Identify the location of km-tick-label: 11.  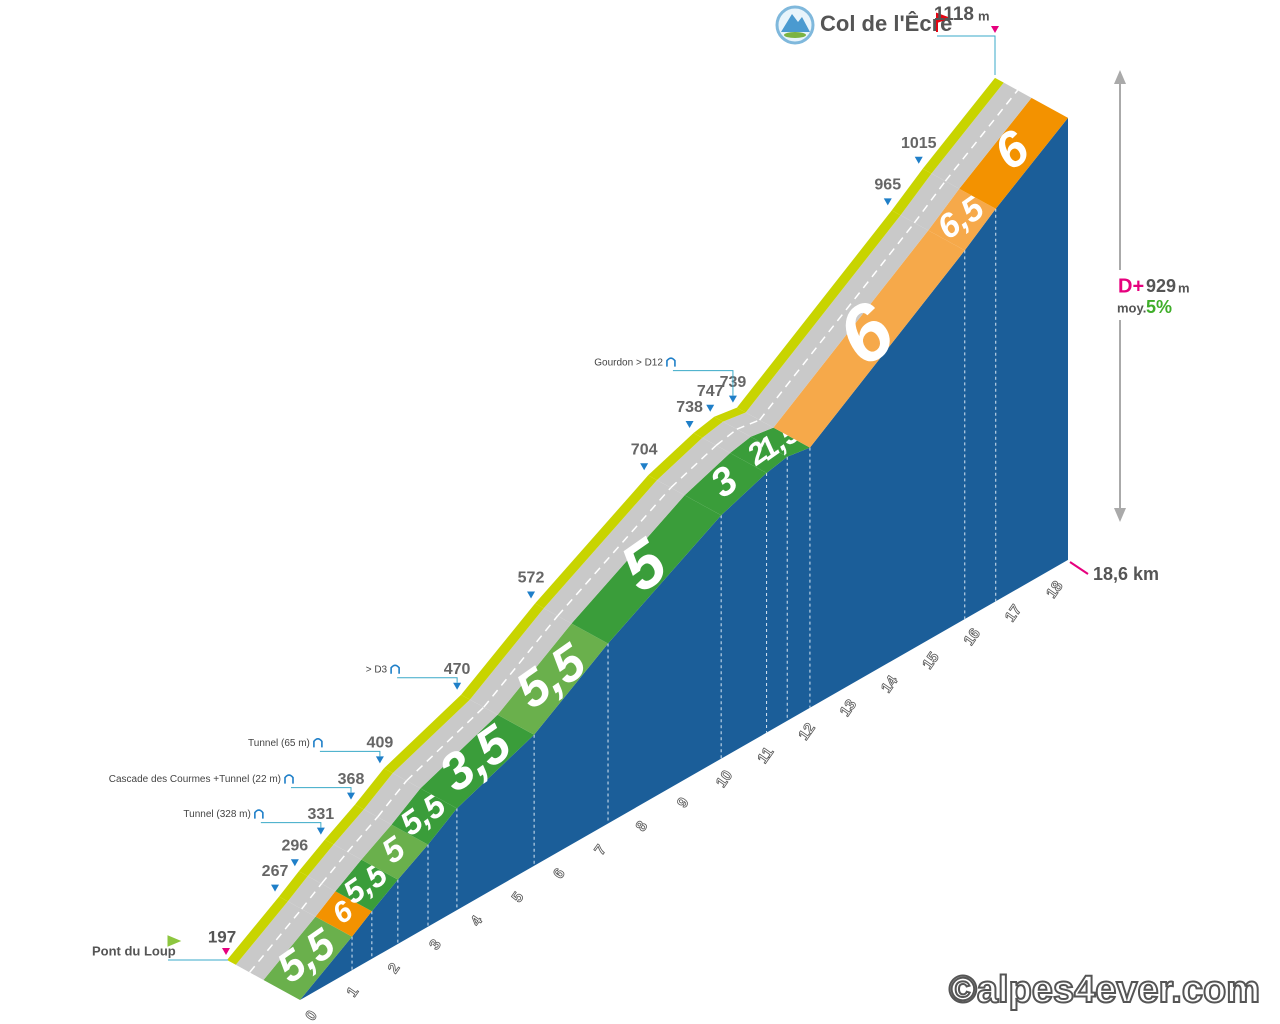
(765, 755).